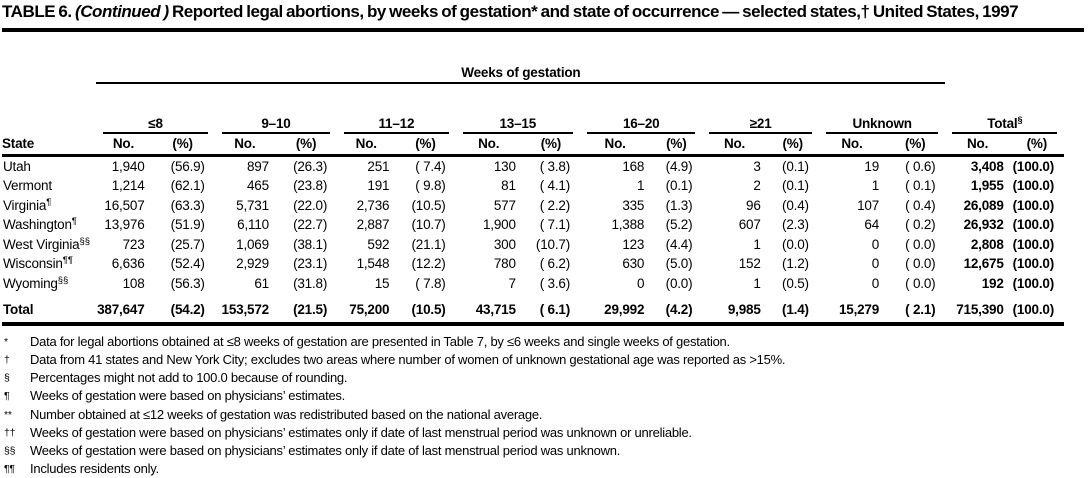 This screenshot has width=1088, height=478. I want to click on column-group-label: 9–10, so click(276, 124).